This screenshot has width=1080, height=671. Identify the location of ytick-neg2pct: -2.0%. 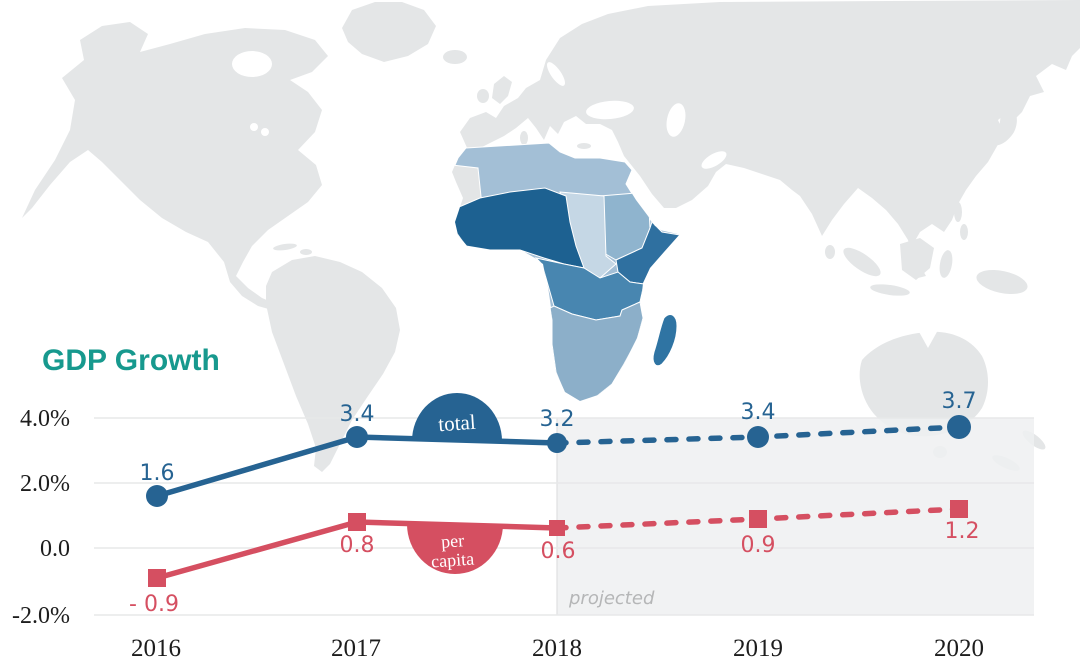
(41, 616).